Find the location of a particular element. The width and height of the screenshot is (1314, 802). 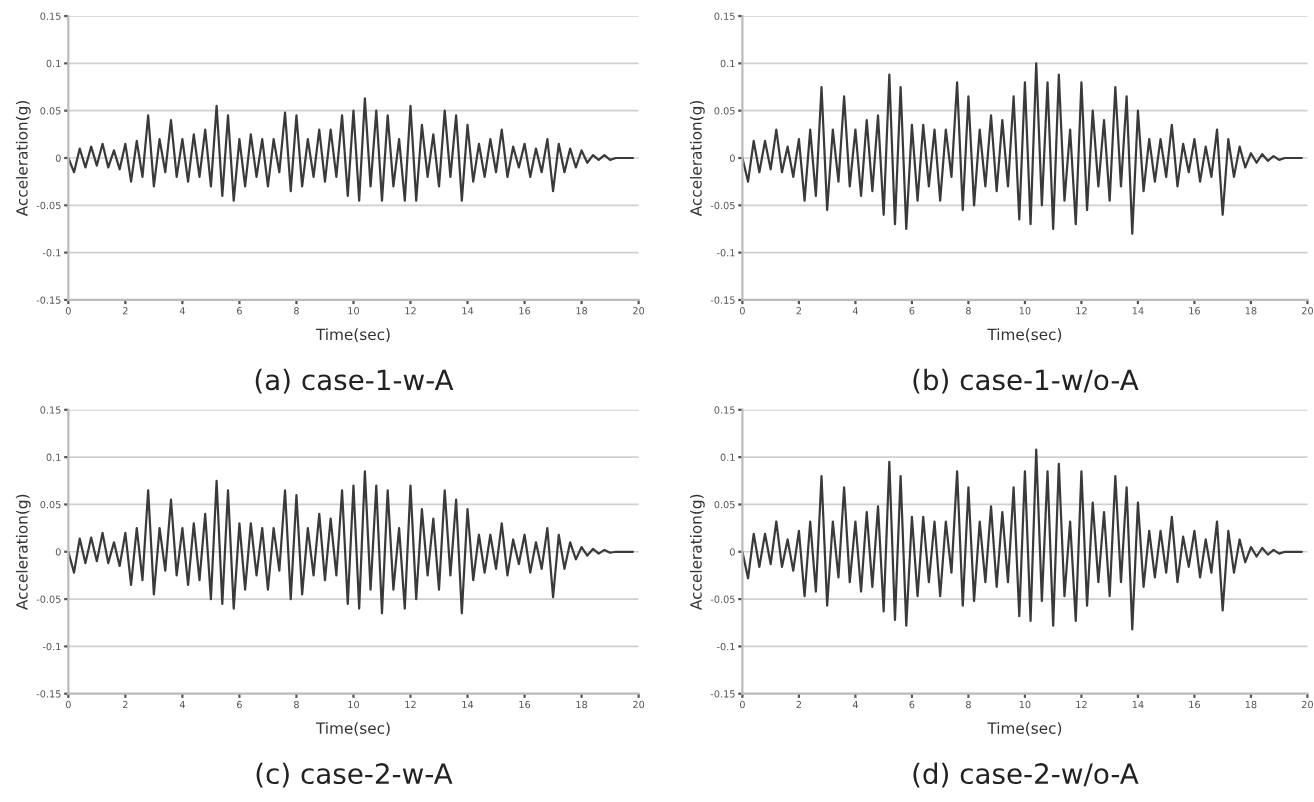

text: (c) case-2-w-A is located at coordinates (354, 775).